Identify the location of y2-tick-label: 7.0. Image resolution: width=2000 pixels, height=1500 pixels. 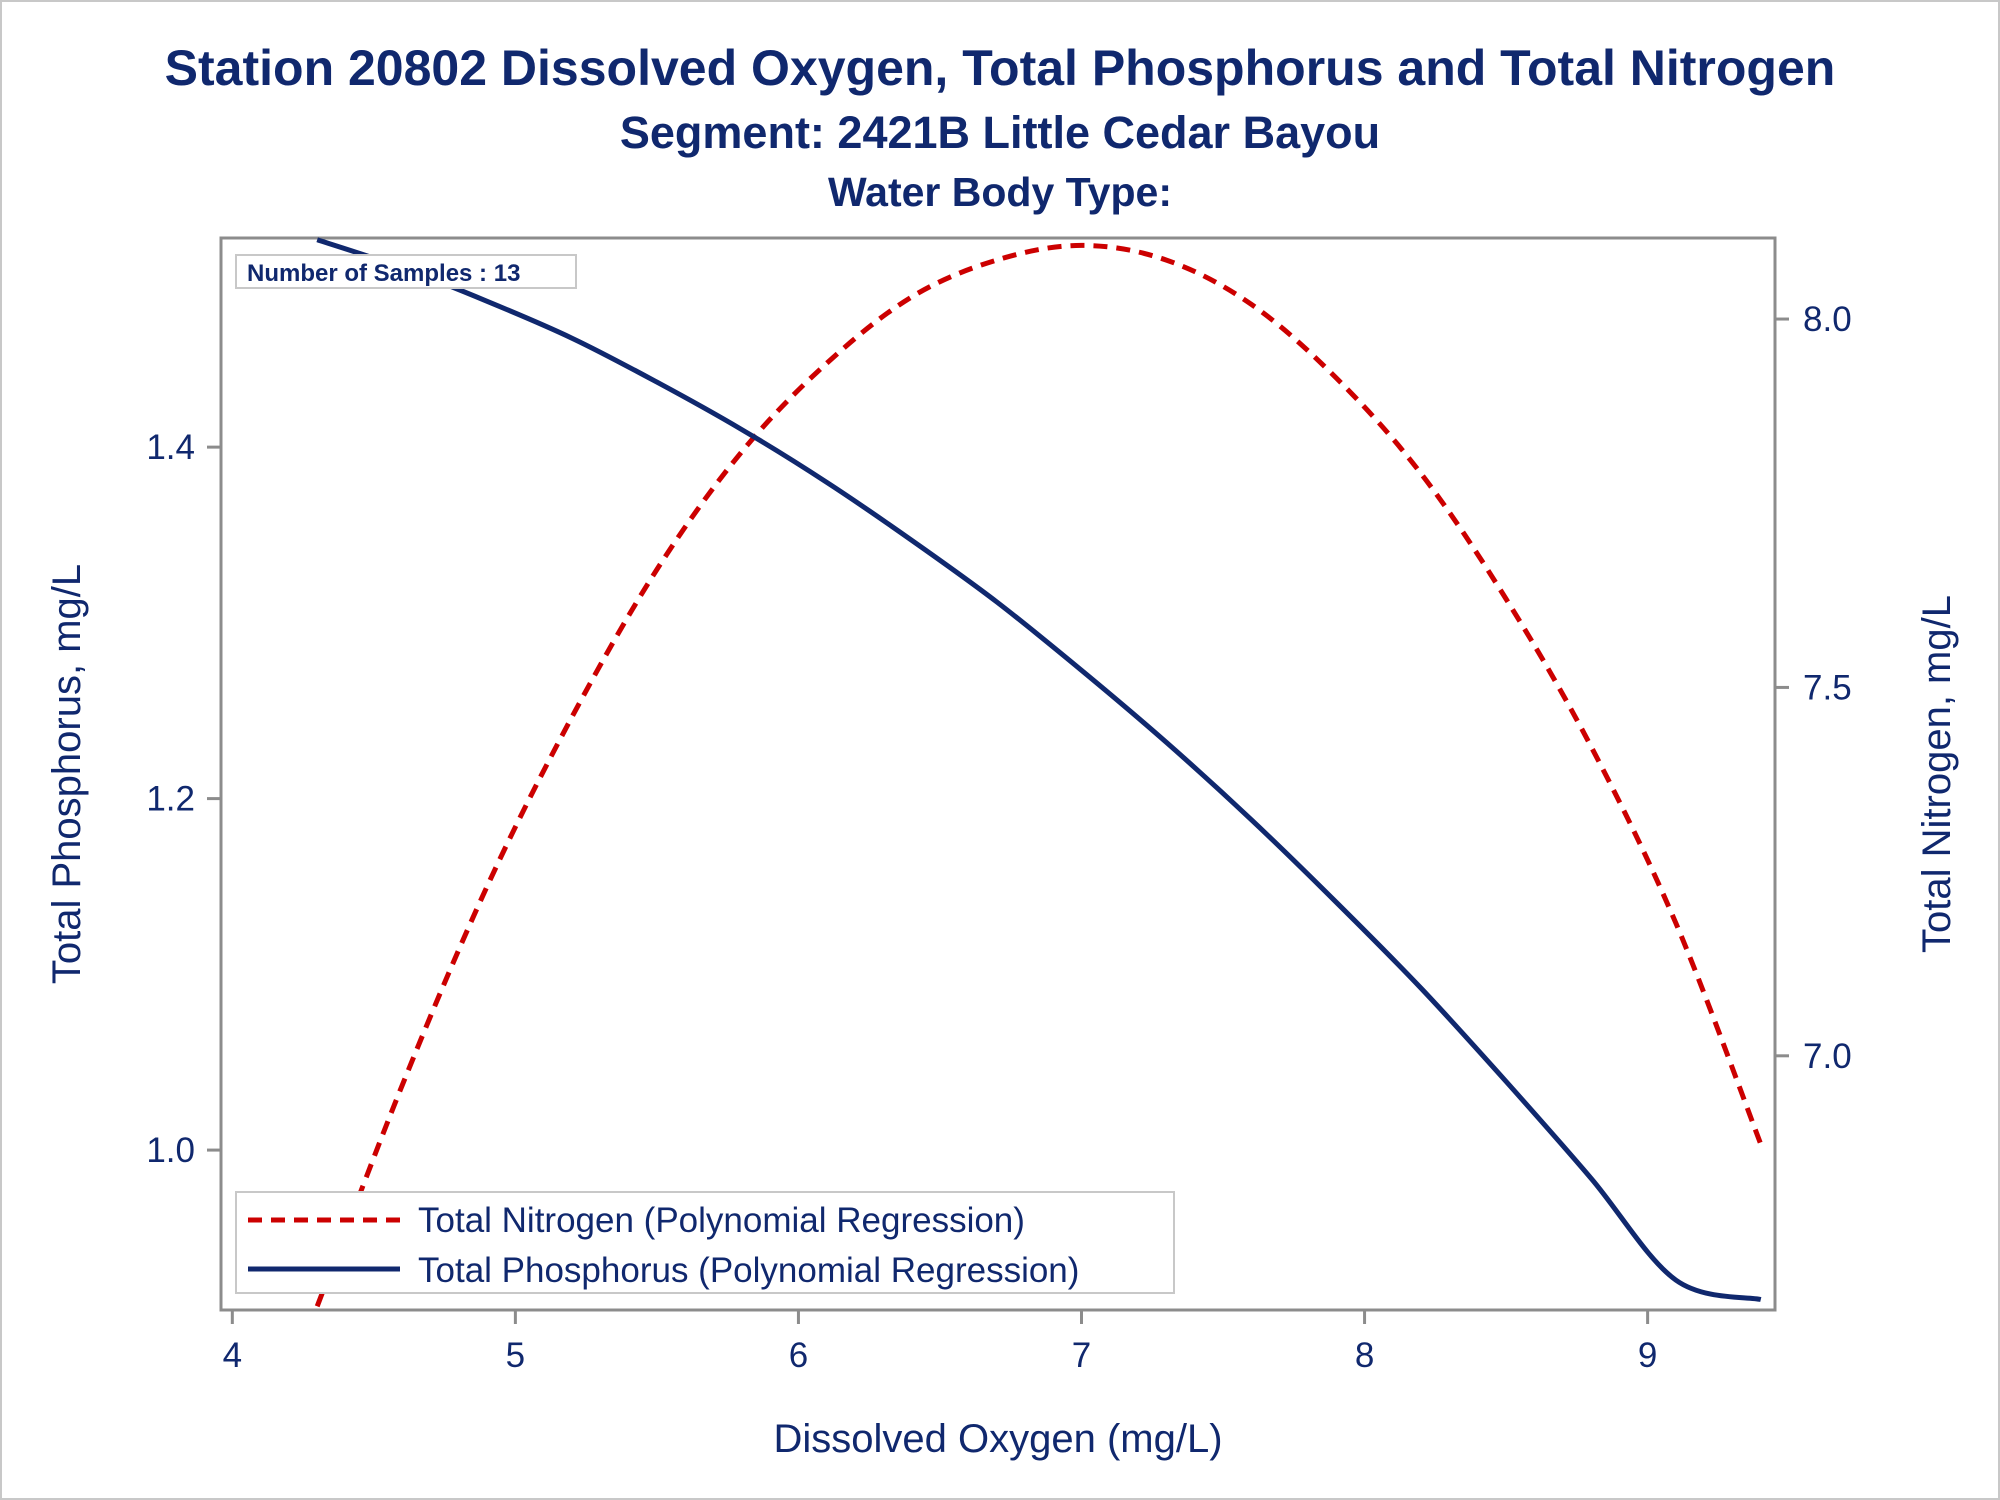
(1827, 1056).